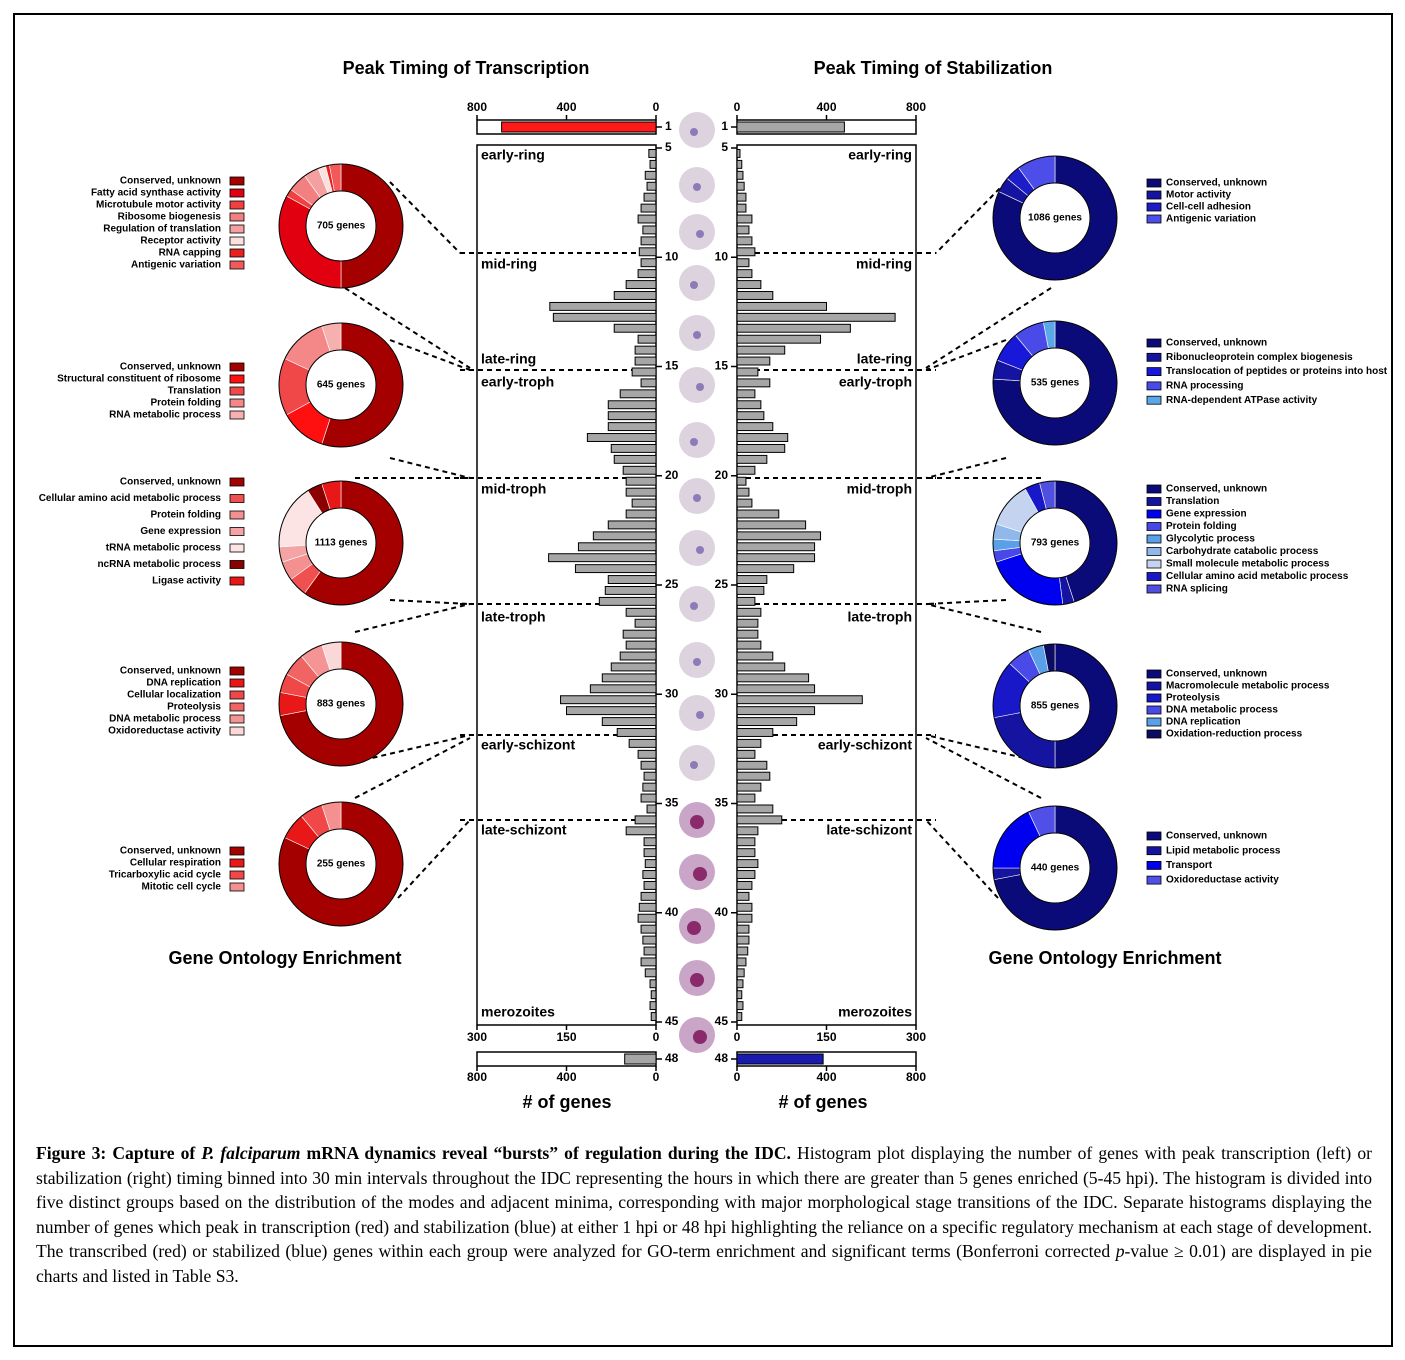 Image resolution: width=1405 pixels, height=1360 pixels. I want to click on x-tick-label: 300, so click(916, 1037).